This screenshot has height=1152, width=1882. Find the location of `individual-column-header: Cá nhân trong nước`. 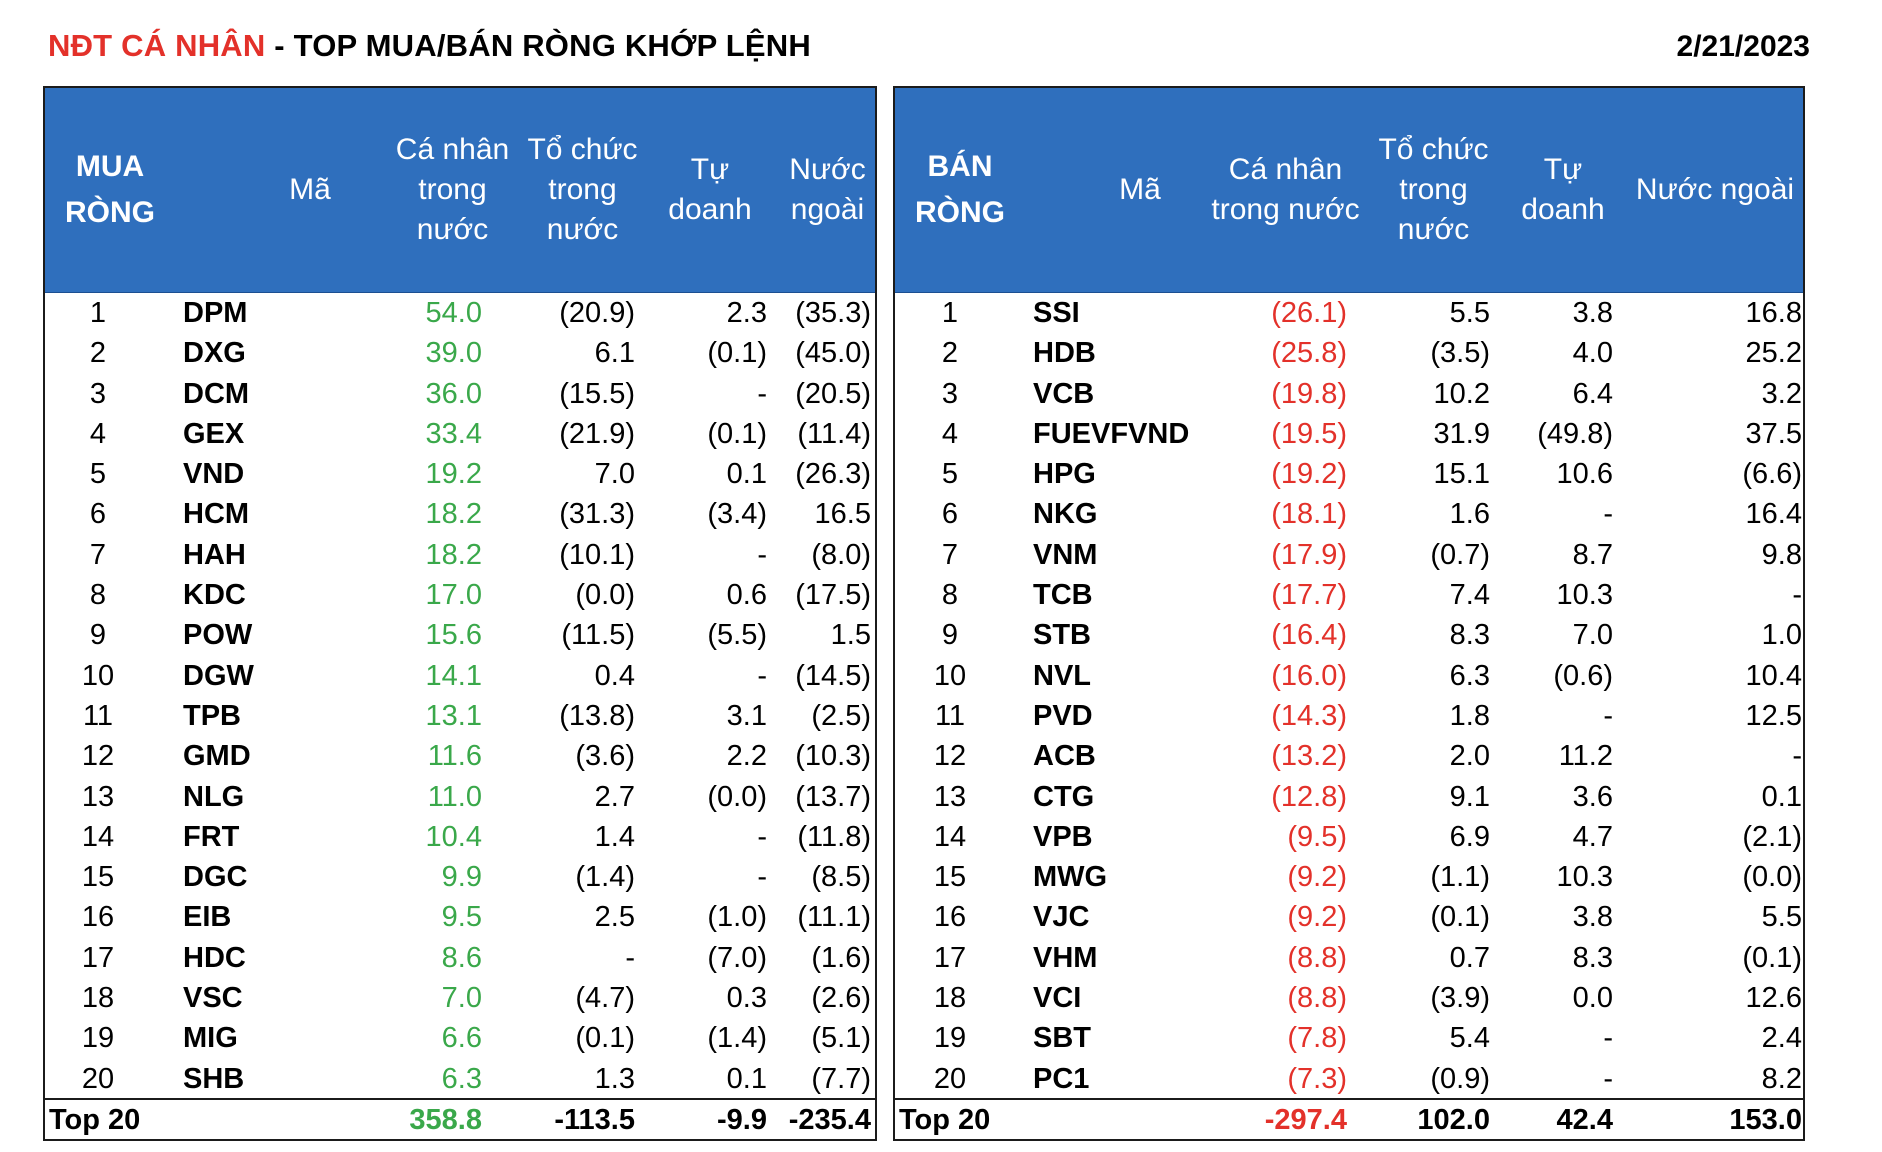

individual-column-header: Cá nhân trong nước is located at coordinates (1285, 190).